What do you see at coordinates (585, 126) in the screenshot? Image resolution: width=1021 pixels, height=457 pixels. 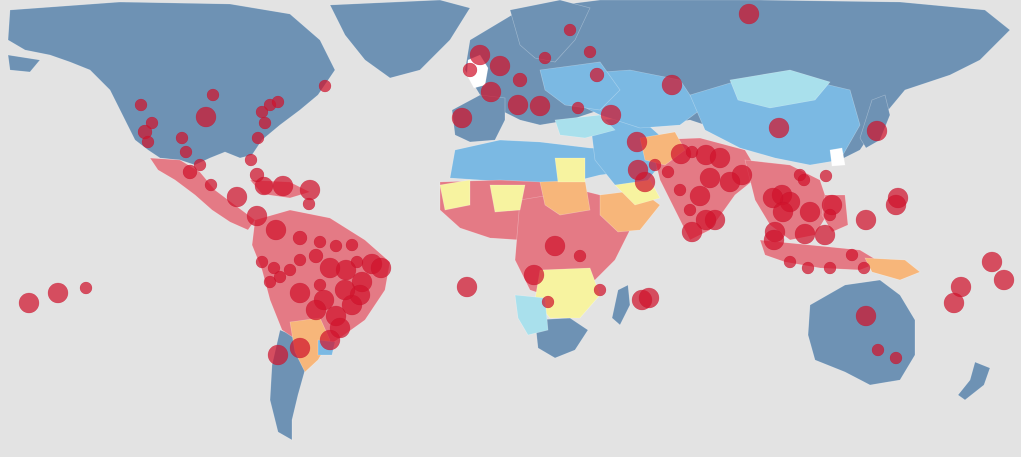 I see `region-anatolia` at bounding box center [585, 126].